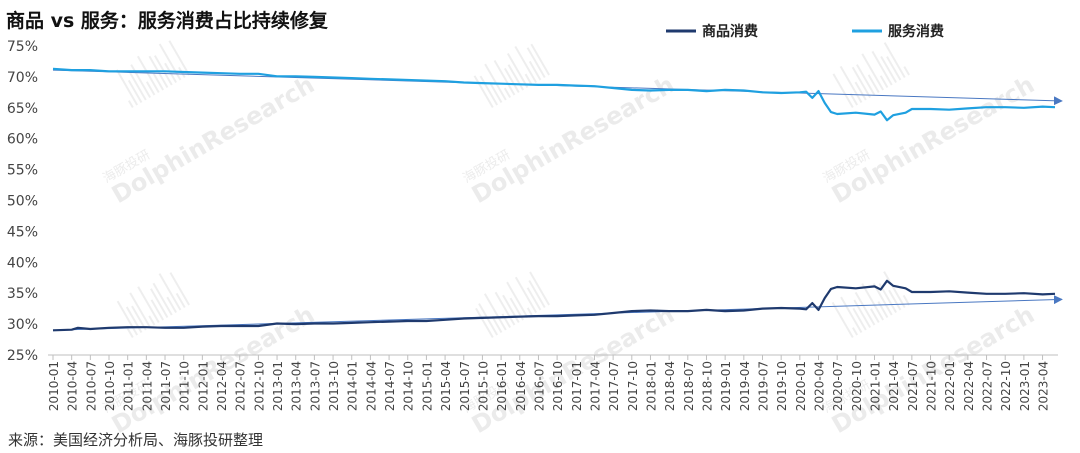 The width and height of the screenshot is (1080, 453). What do you see at coordinates (969, 386) in the screenshot?
I see `x-tick-label: 2022-04` at bounding box center [969, 386].